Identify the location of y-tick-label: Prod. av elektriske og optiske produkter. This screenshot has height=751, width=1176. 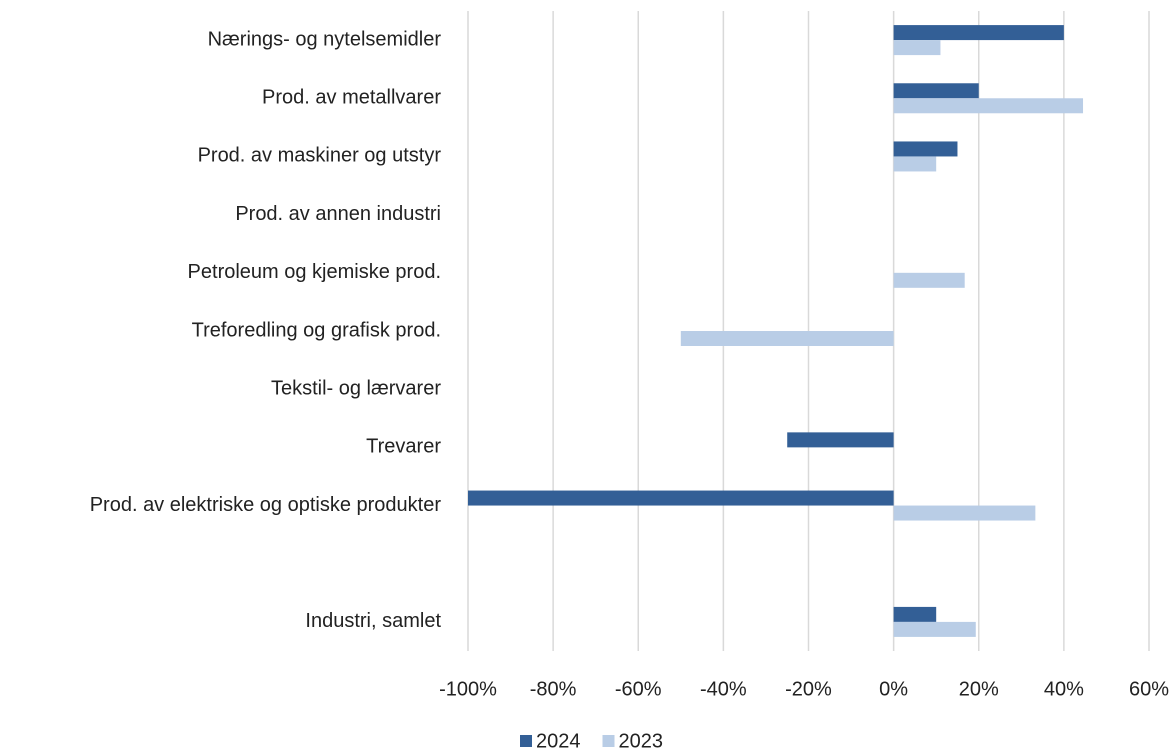
(266, 505).